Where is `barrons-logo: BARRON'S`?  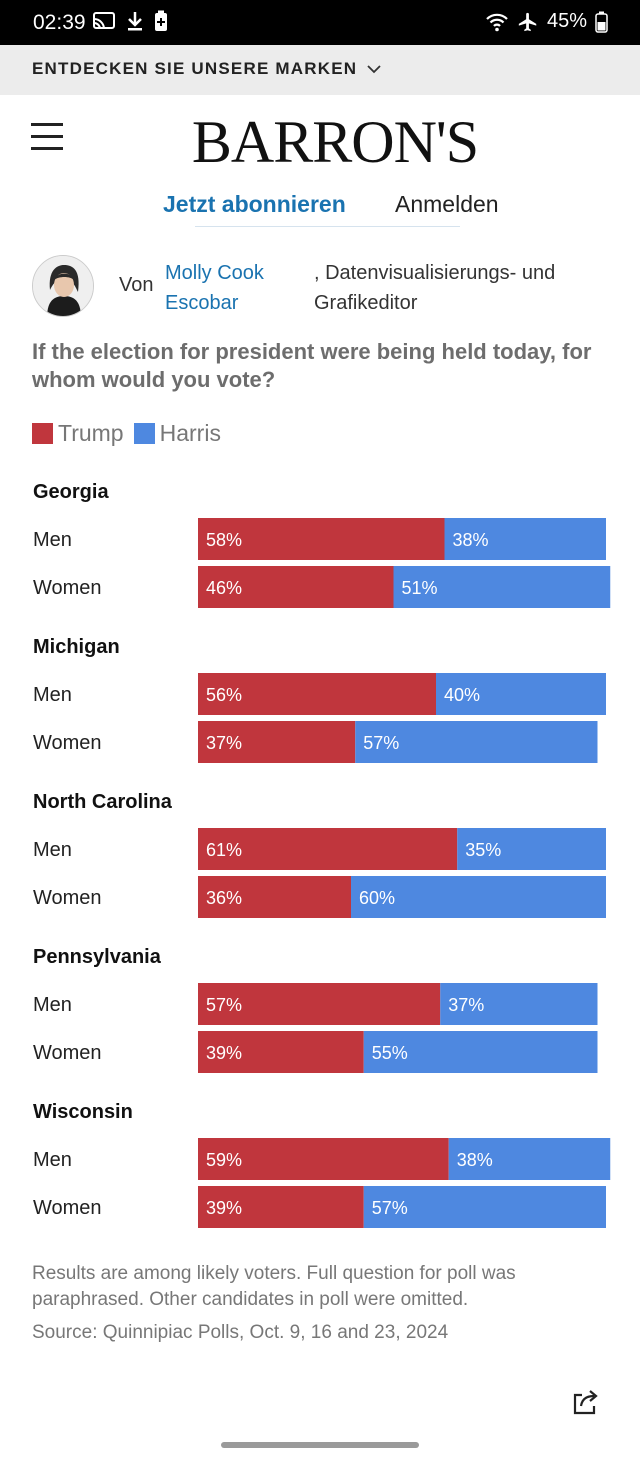 barrons-logo: BARRON'S is located at coordinates (335, 142).